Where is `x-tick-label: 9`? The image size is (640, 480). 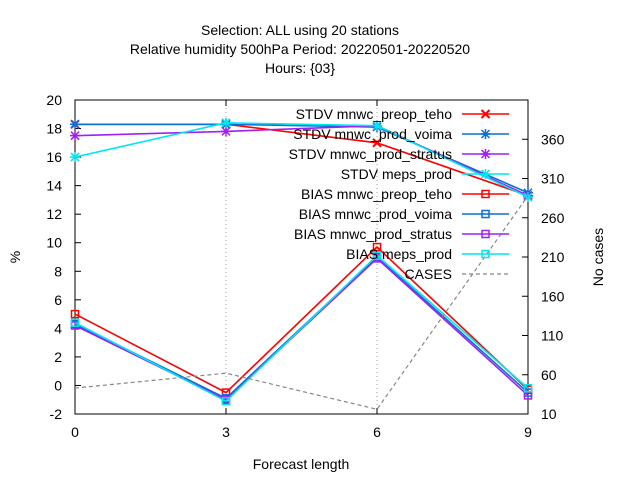
x-tick-label: 9 is located at coordinates (528, 432).